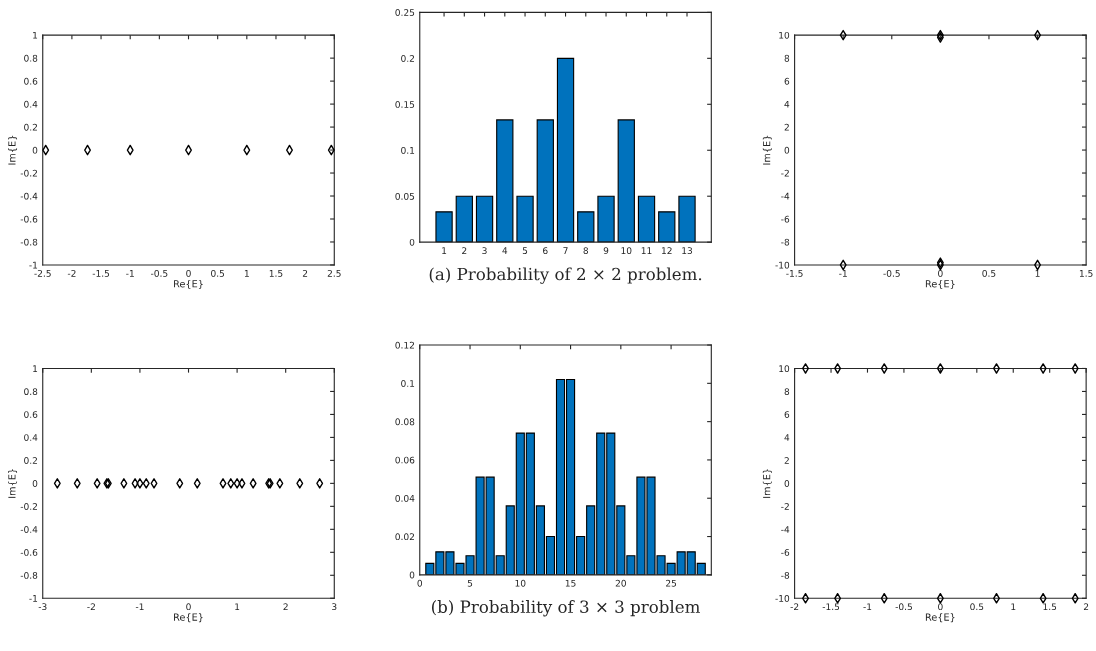  I want to click on x-tick-label: 11, so click(646, 250).